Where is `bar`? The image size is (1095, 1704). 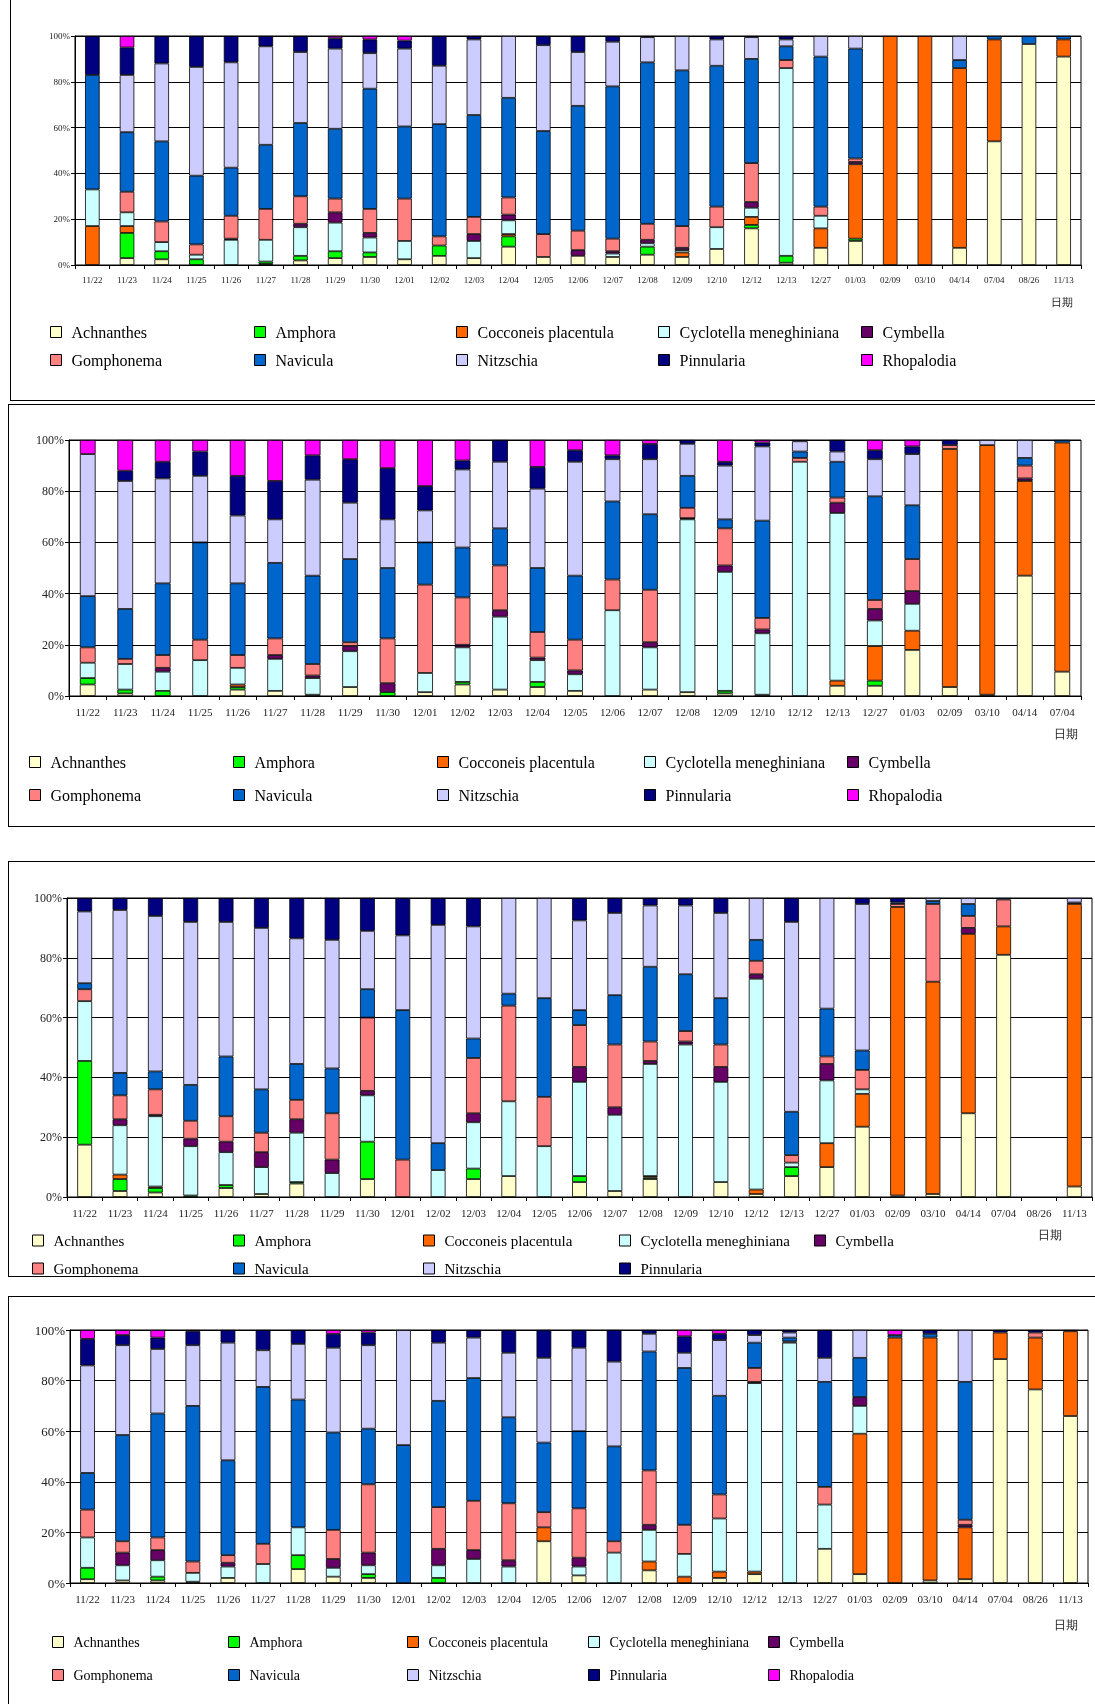 bar is located at coordinates (312, 686).